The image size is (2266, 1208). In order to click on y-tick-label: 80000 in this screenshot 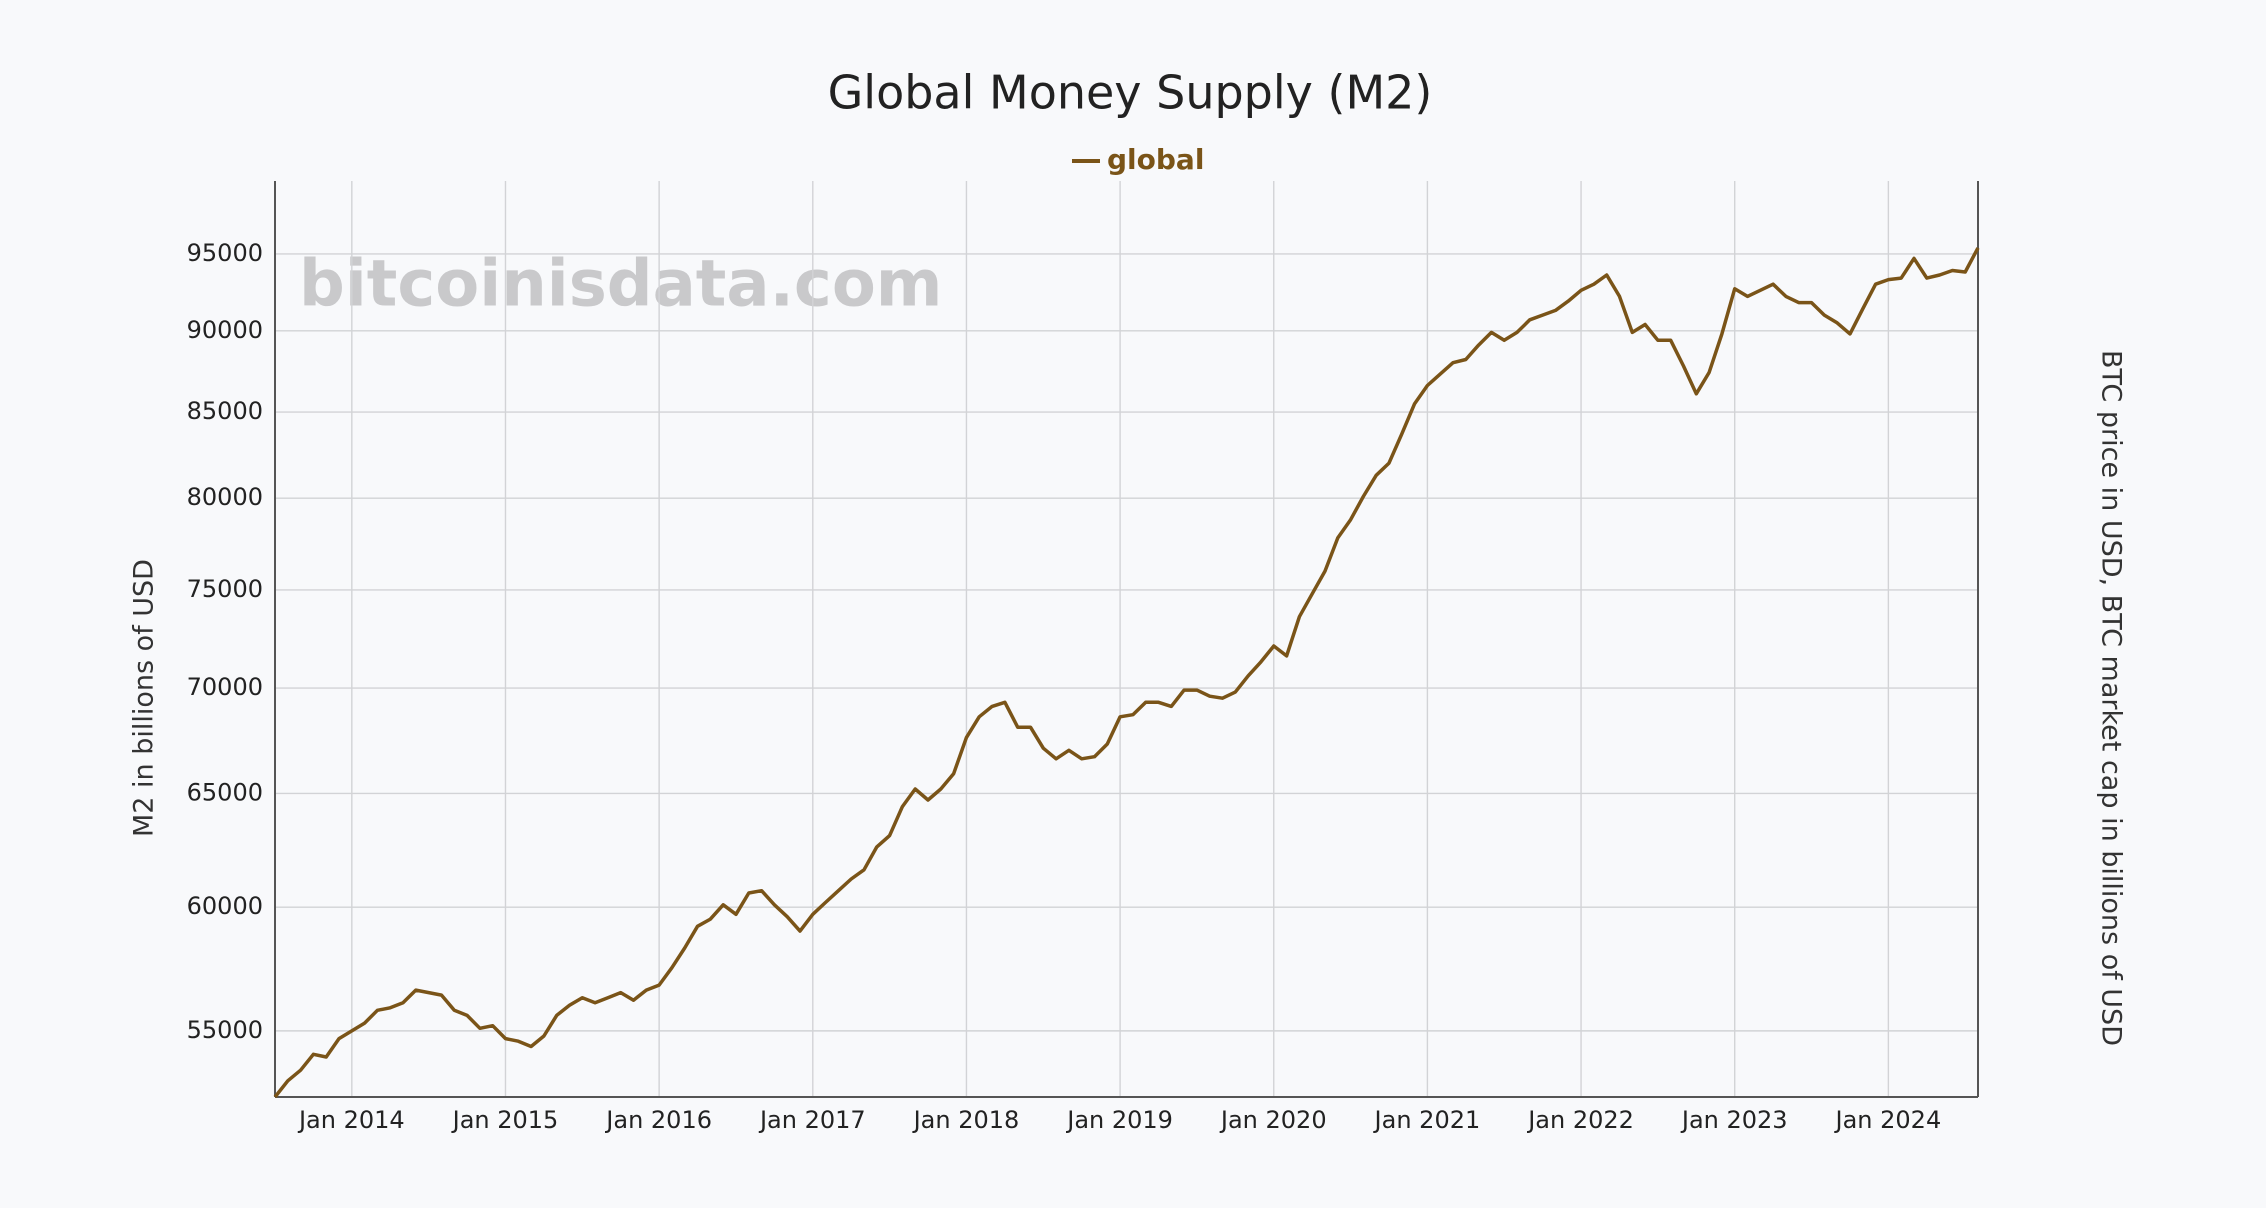, I will do `click(225, 497)`.